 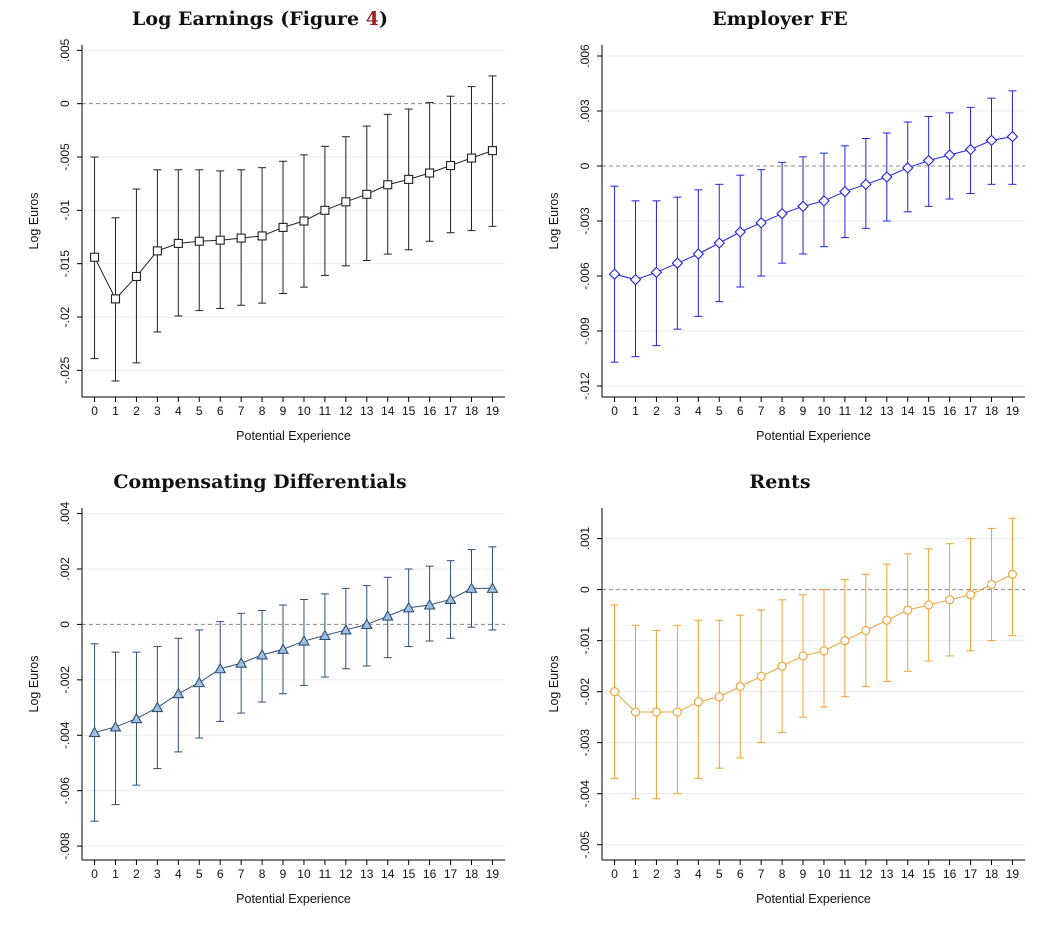 What do you see at coordinates (780, 482) in the screenshot?
I see `chart-title: Rents` at bounding box center [780, 482].